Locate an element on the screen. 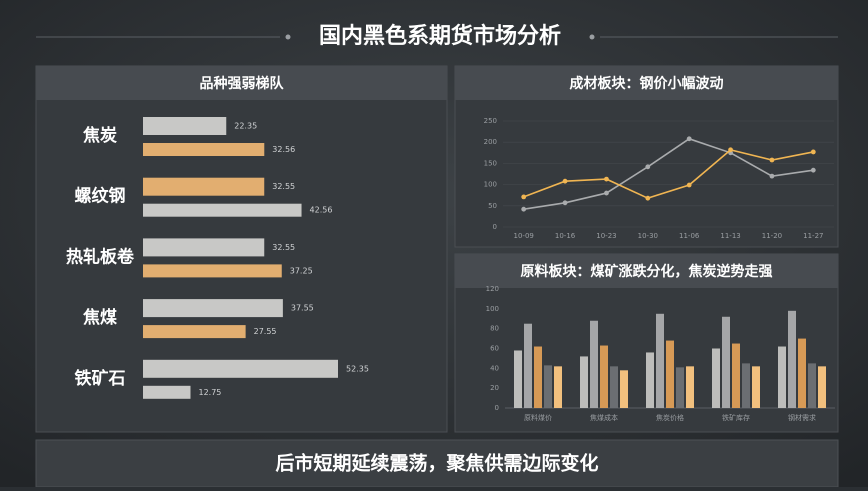 The image size is (868, 491). x-tick-label: 10-09 is located at coordinates (524, 236).